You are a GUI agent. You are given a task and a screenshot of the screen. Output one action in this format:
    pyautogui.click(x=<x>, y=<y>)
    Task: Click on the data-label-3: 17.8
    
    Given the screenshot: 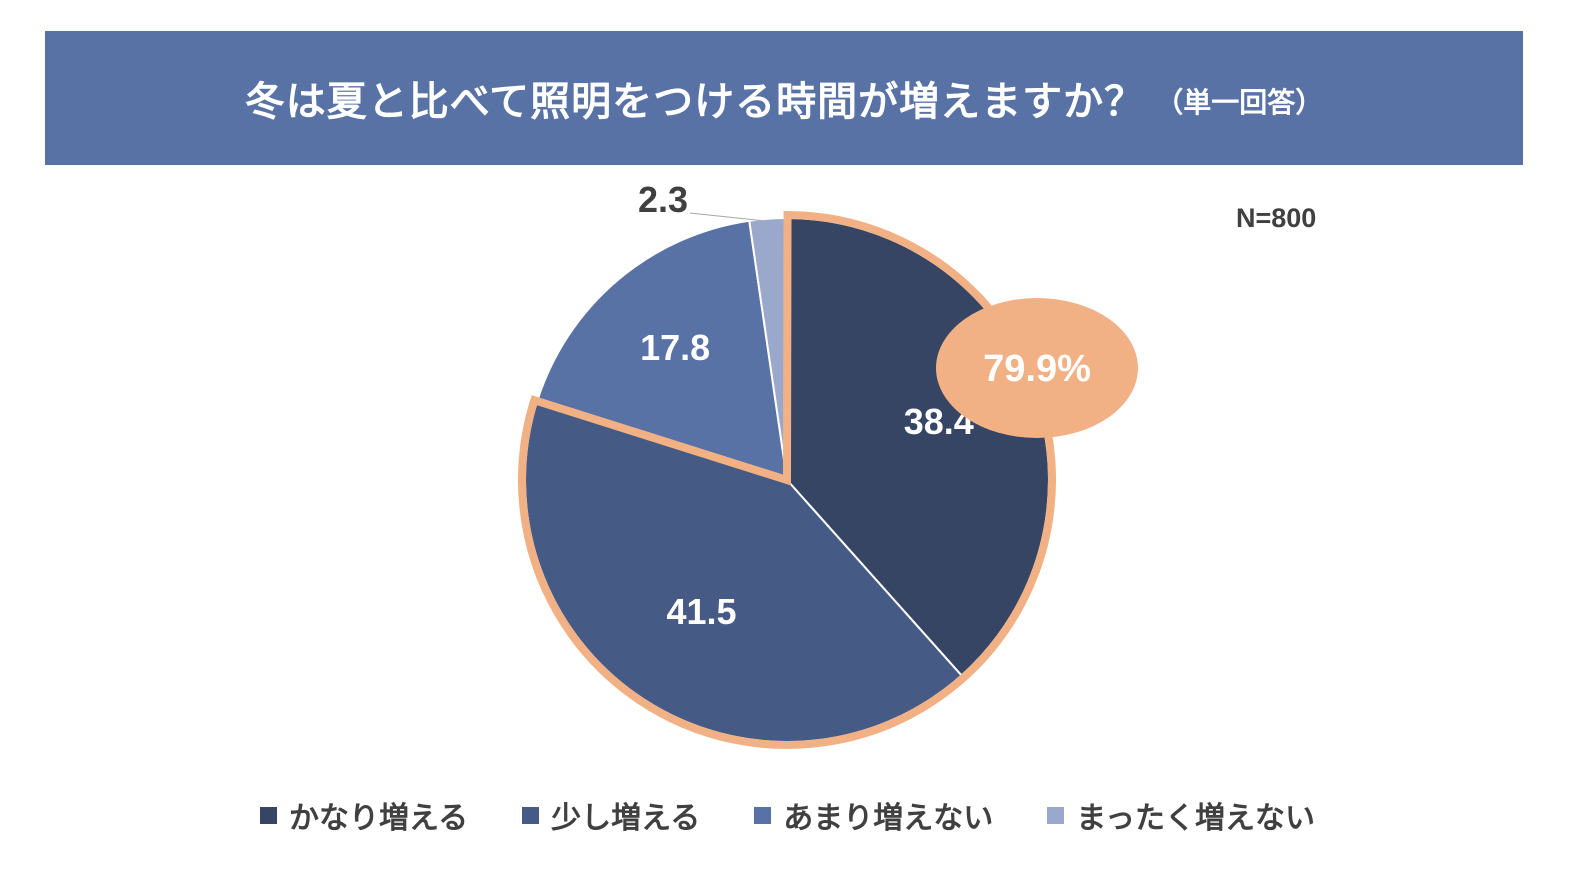 What is the action you would take?
    pyautogui.click(x=675, y=347)
    